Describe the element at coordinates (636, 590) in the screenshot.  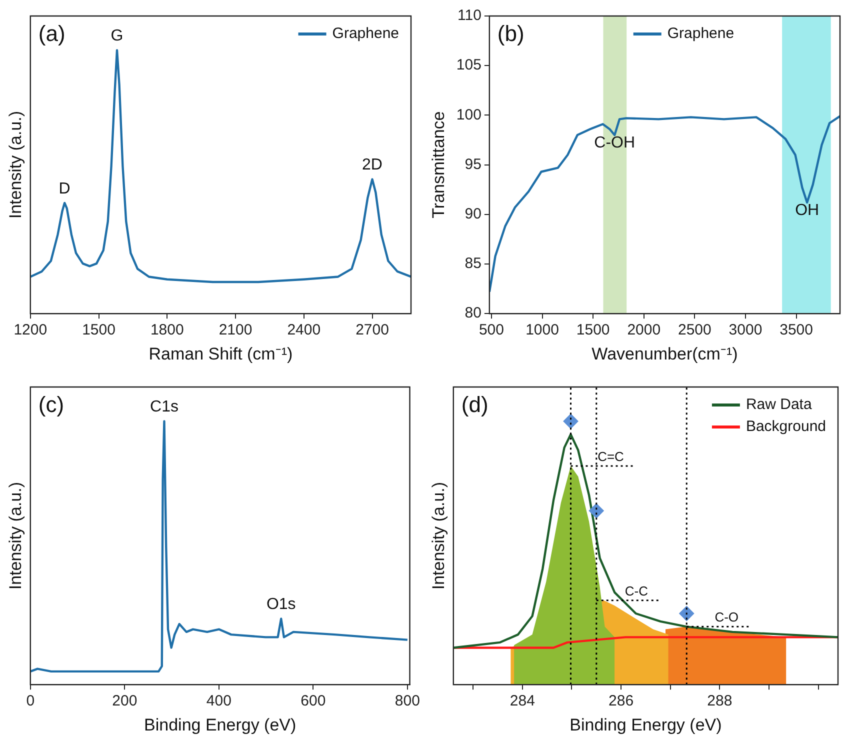
I see `annotation: C-C` at that location.